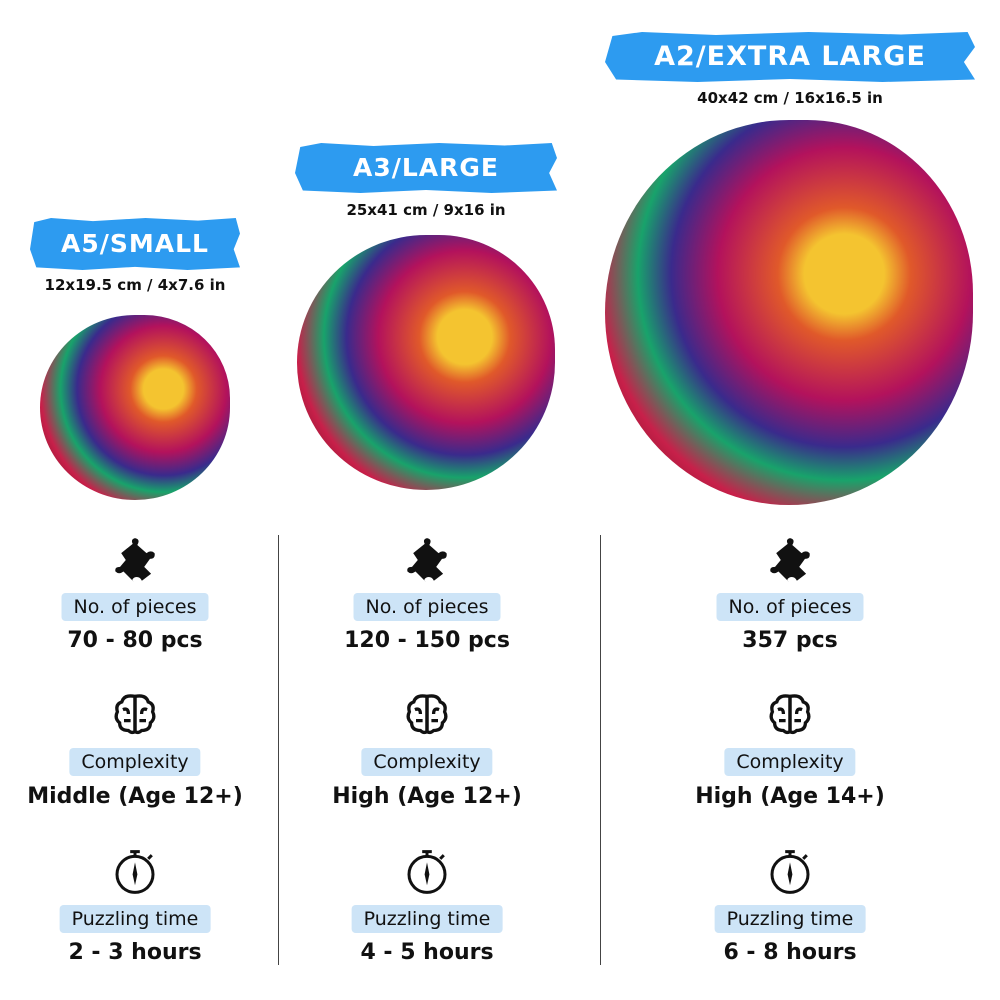 This screenshot has height=1000, width=1000. I want to click on size-dims-a2: 40x42 cm / 16x16.5 in, so click(790, 98).